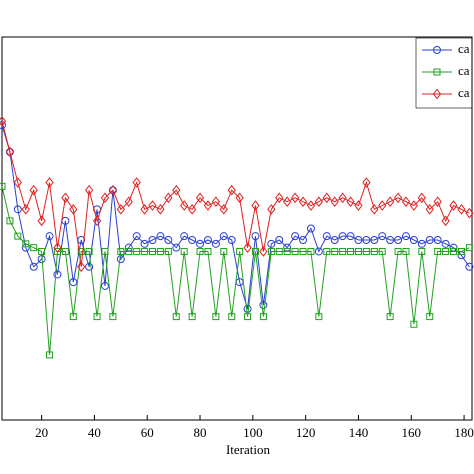 This screenshot has width=474, height=474. I want to click on legend-label: ca, so click(464, 48).